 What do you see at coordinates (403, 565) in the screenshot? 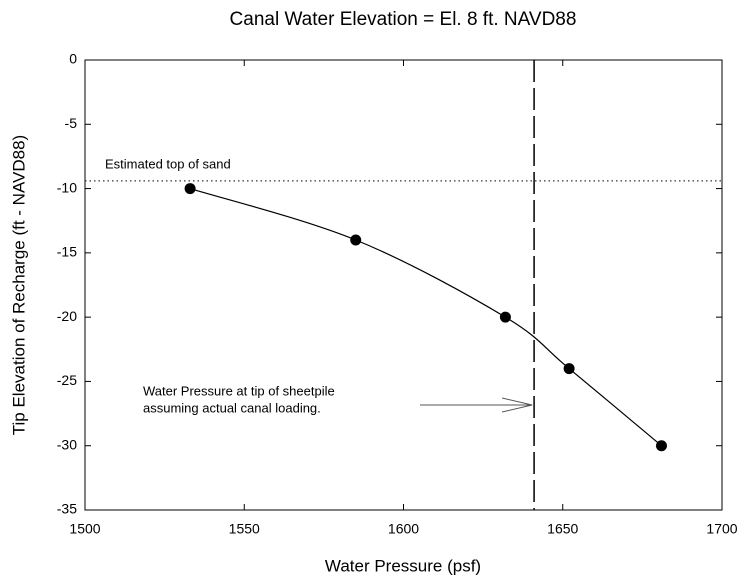
I see `x-axis-label: Water Pressure (psf)` at bounding box center [403, 565].